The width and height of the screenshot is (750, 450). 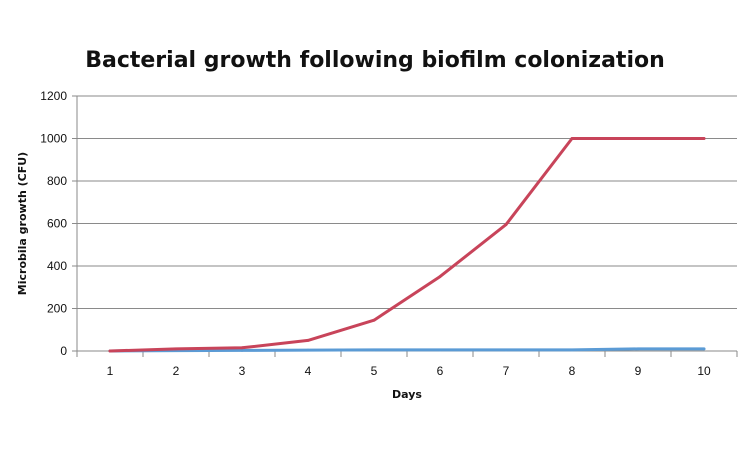 I want to click on x-tick-label: 5, so click(x=374, y=371).